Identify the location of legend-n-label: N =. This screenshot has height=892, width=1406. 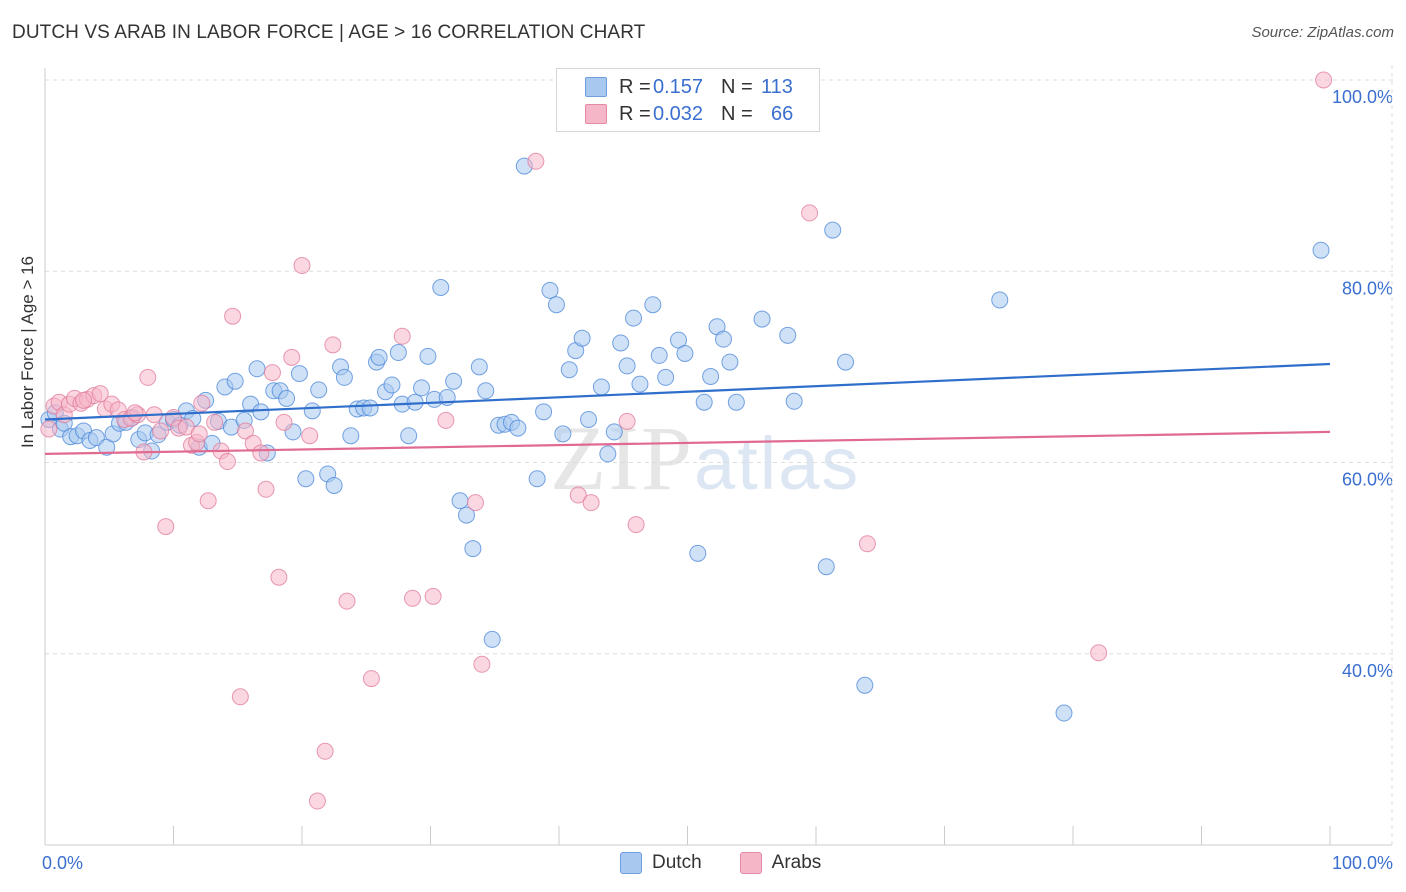
(737, 86).